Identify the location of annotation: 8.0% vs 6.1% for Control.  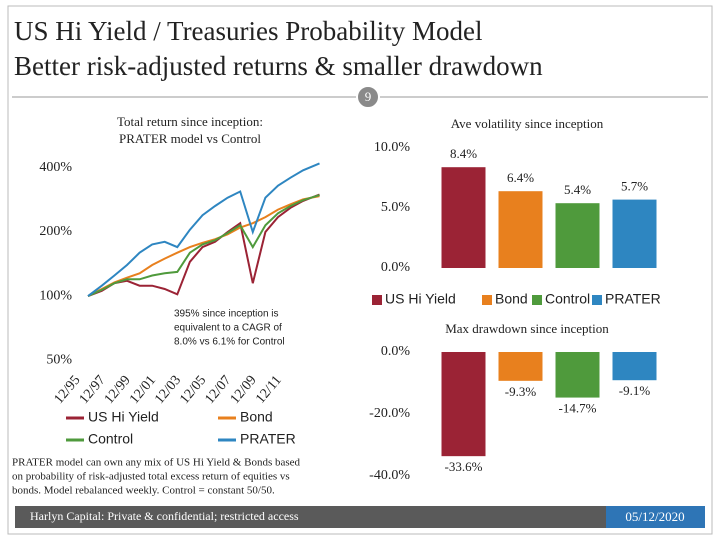
(229, 342).